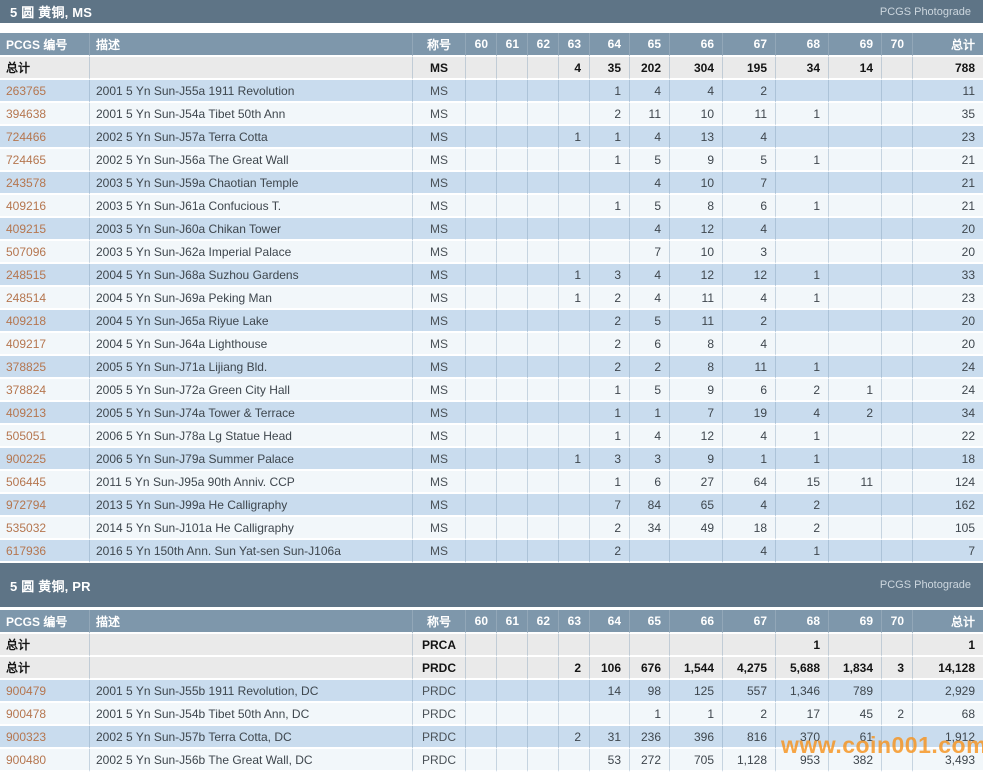  I want to click on col-header-65: 65, so click(650, 622).